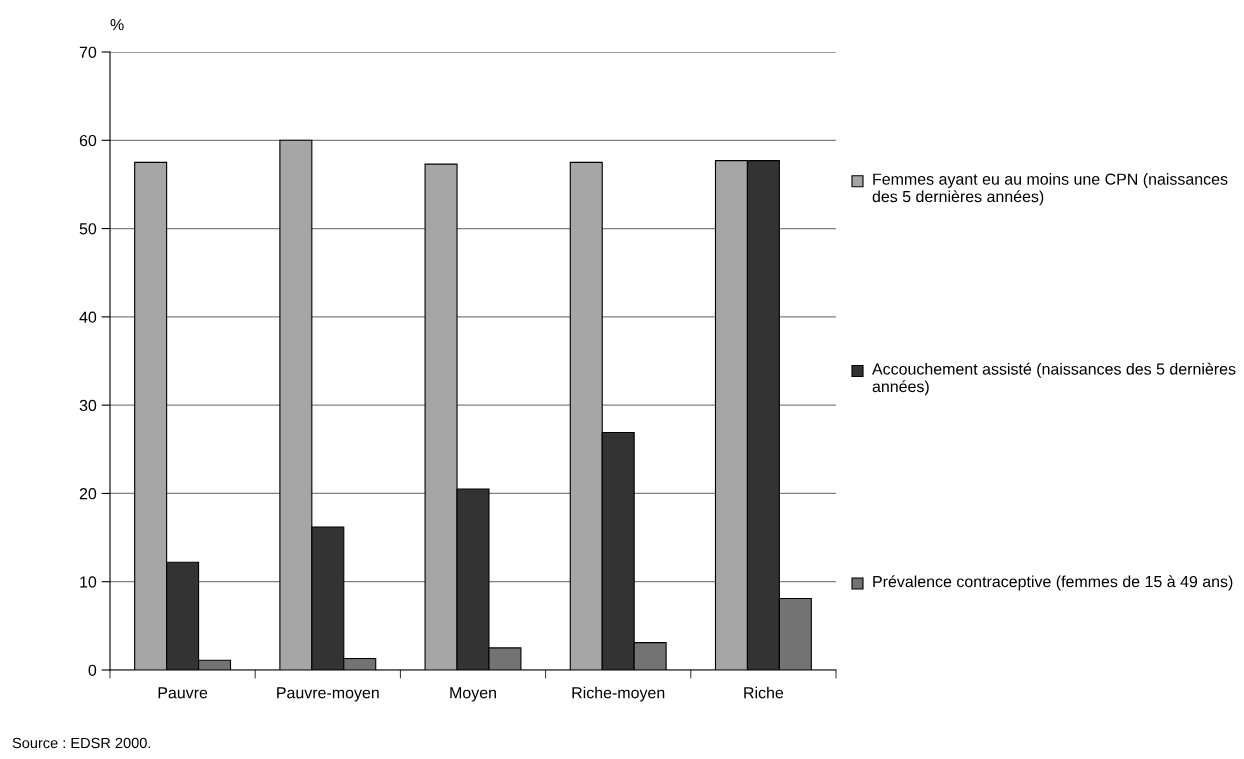 The width and height of the screenshot is (1244, 759). I want to click on legend-label: Femmes ayant eu au moins une CPN (naissances des 5 dernières années), so click(1050, 189).